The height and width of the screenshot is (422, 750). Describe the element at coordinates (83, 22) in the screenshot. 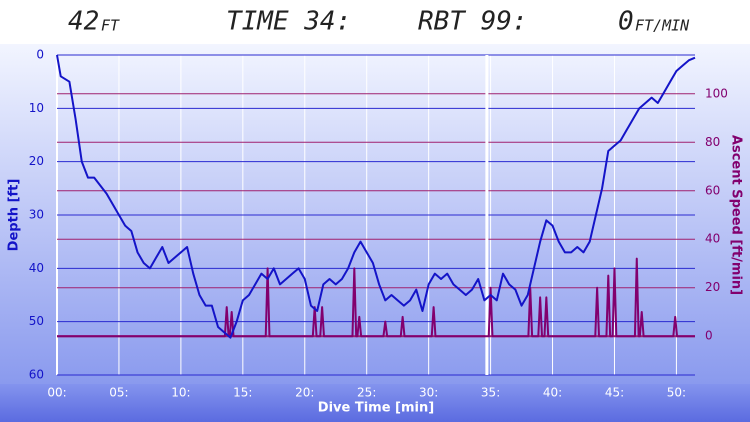

I see `depth-readout: 42` at that location.